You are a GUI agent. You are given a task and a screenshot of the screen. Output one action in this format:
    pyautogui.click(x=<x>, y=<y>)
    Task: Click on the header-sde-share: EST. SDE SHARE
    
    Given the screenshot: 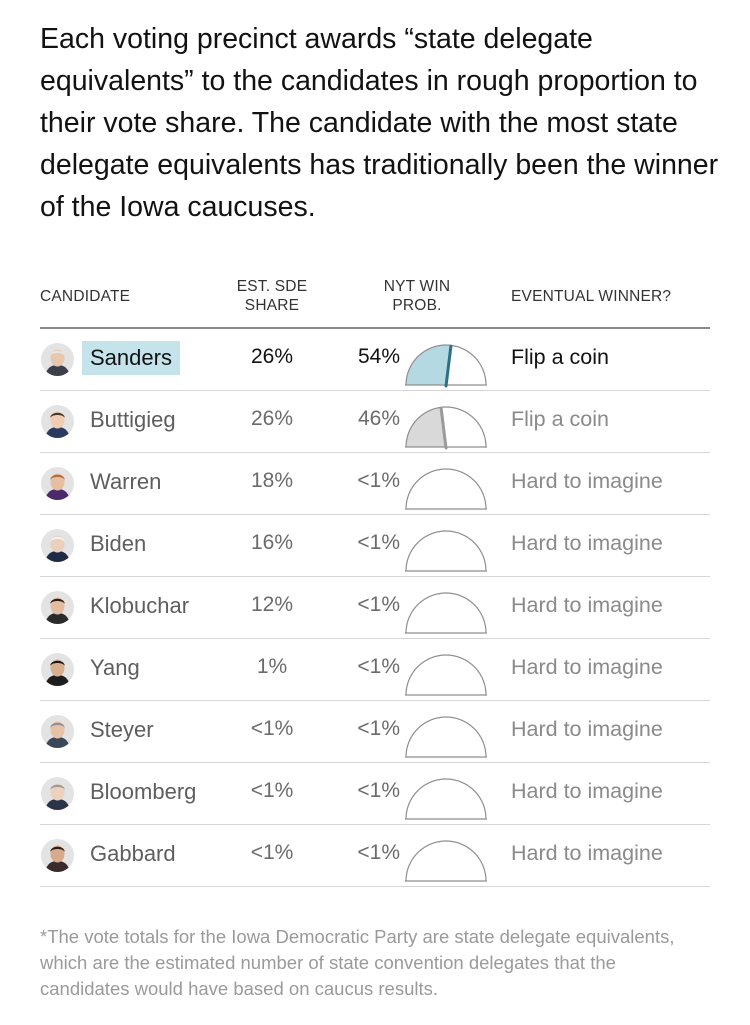 What is the action you would take?
    pyautogui.click(x=272, y=296)
    